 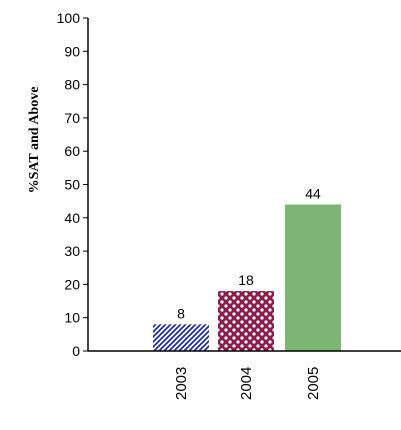 What do you see at coordinates (249, 253) in the screenshot?
I see `data-labels: 8 18 44` at bounding box center [249, 253].